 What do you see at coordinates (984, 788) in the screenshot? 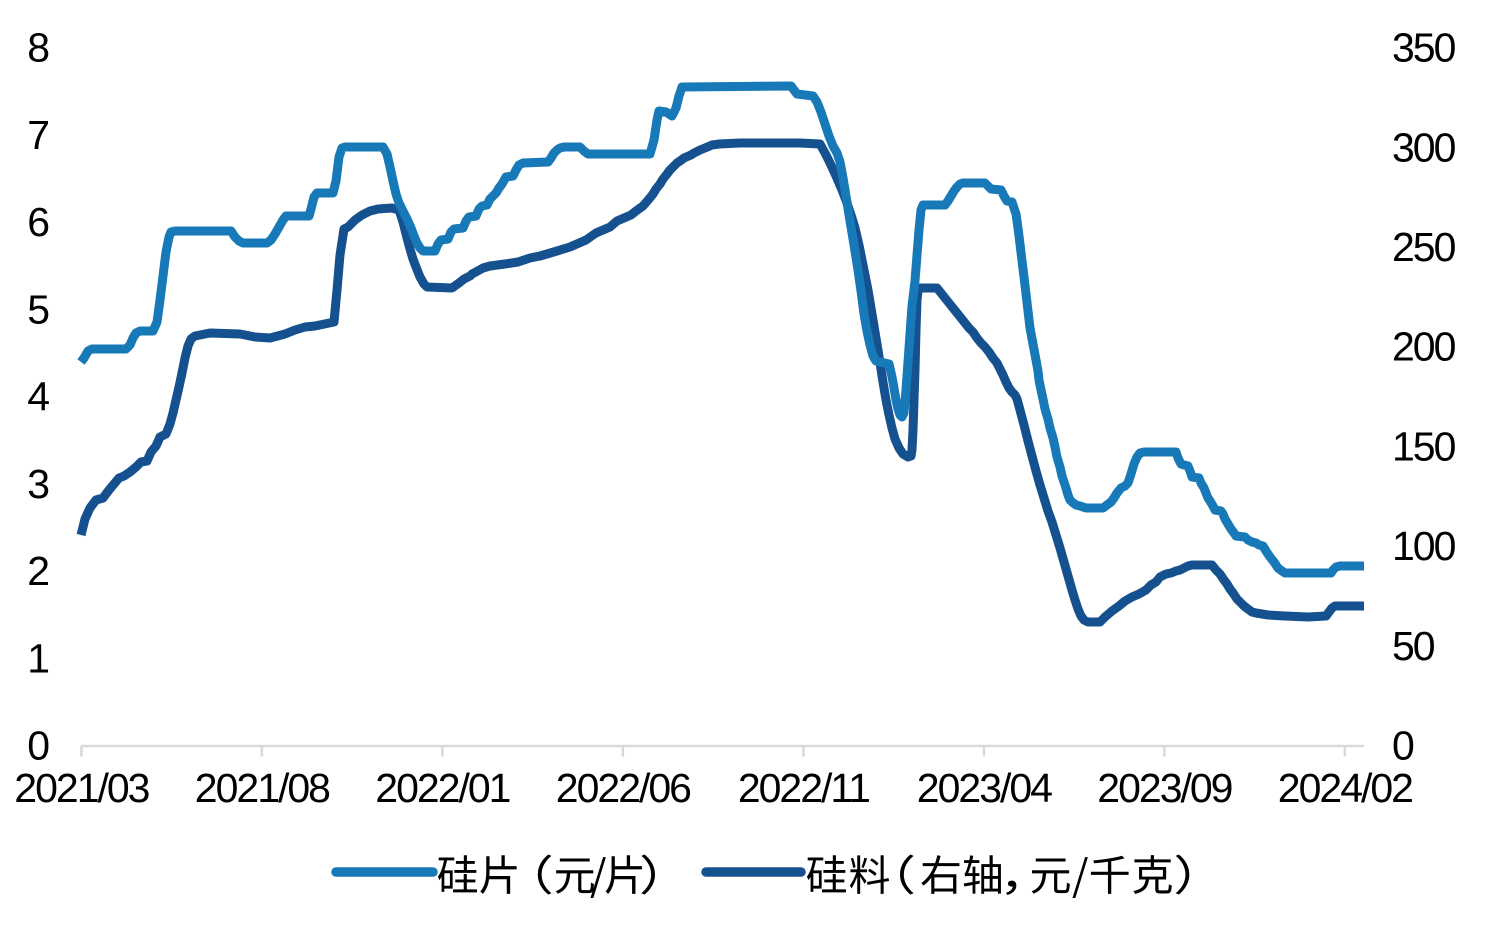
I see `svg-text: 2023/04` at bounding box center [984, 788].